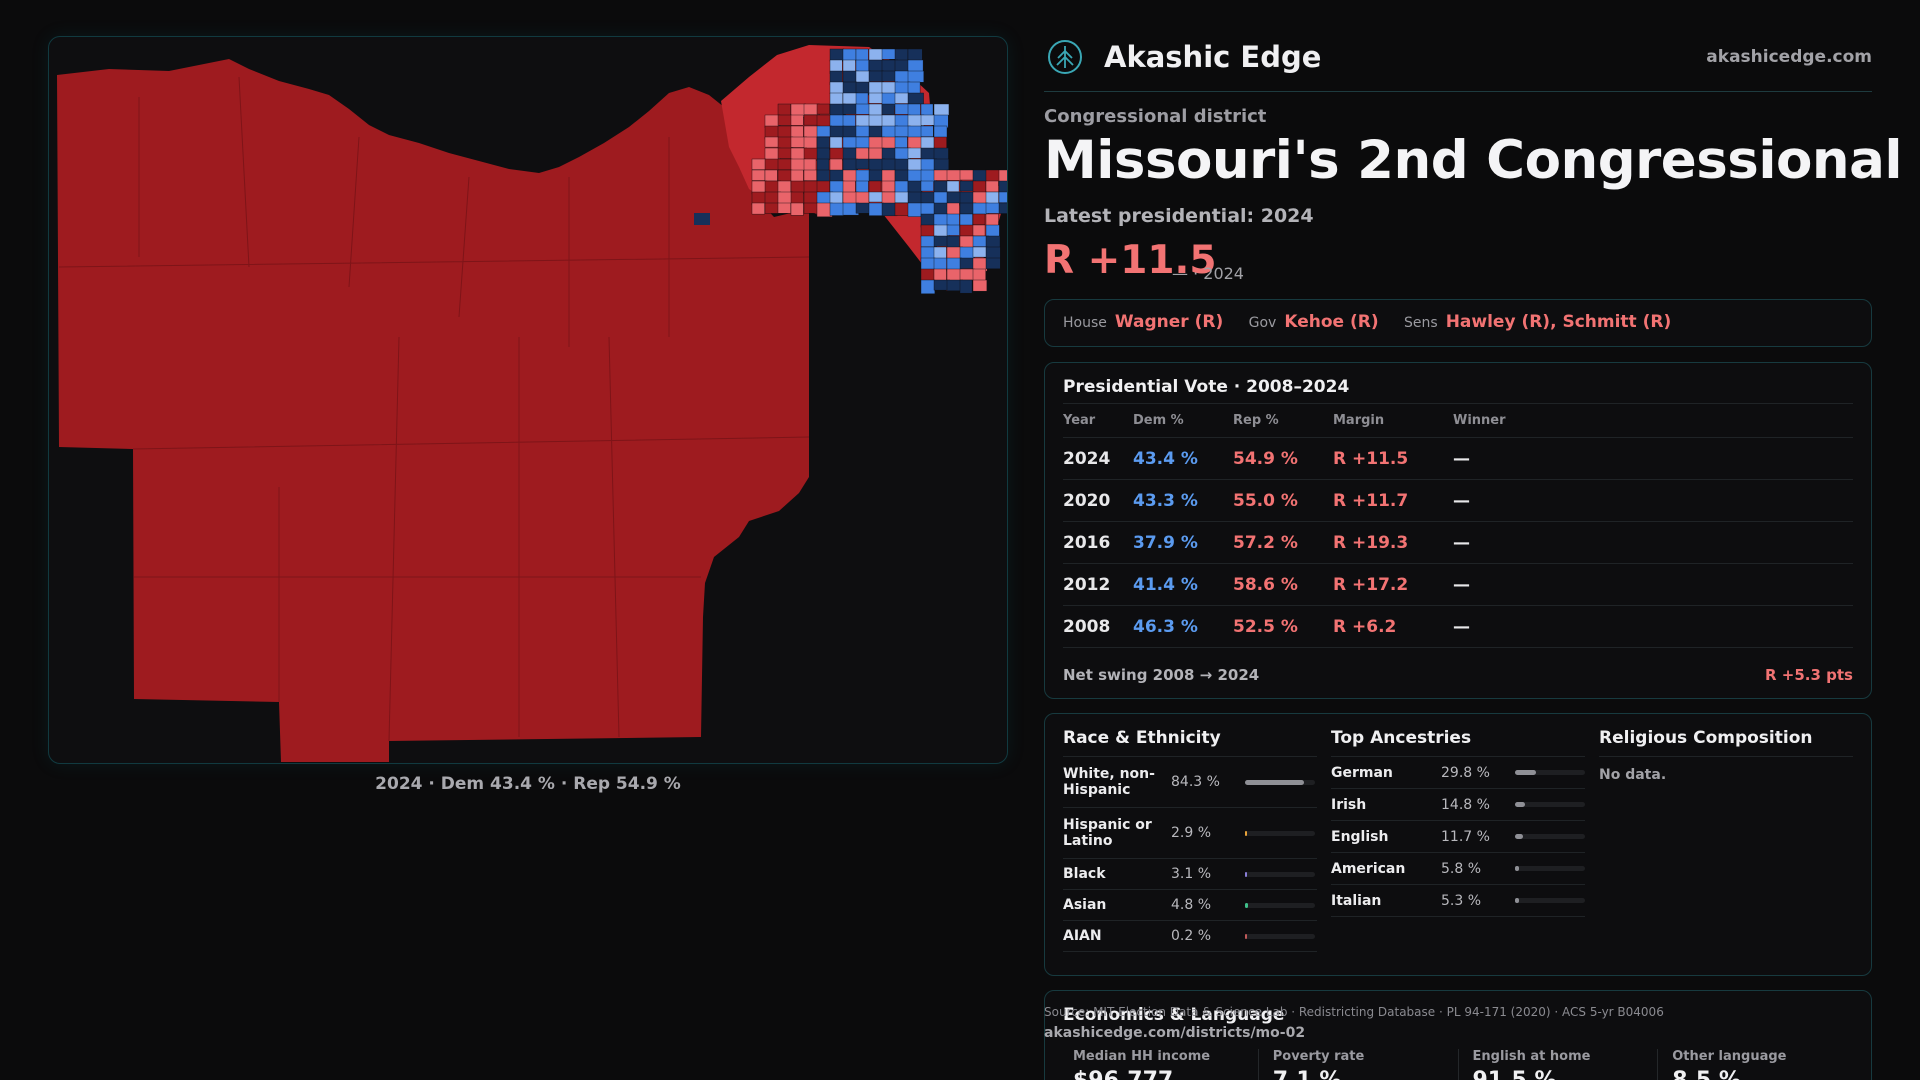  I want to click on brand-name: Akashic Edge, so click(1213, 57).